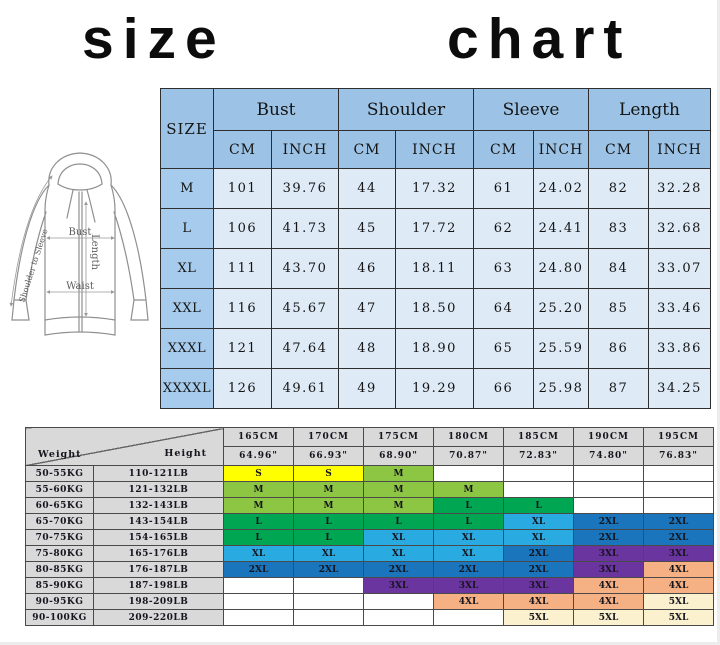  Describe the element at coordinates (158, 473) in the screenshot. I see `weight-lb-label: 110-121LB` at that location.